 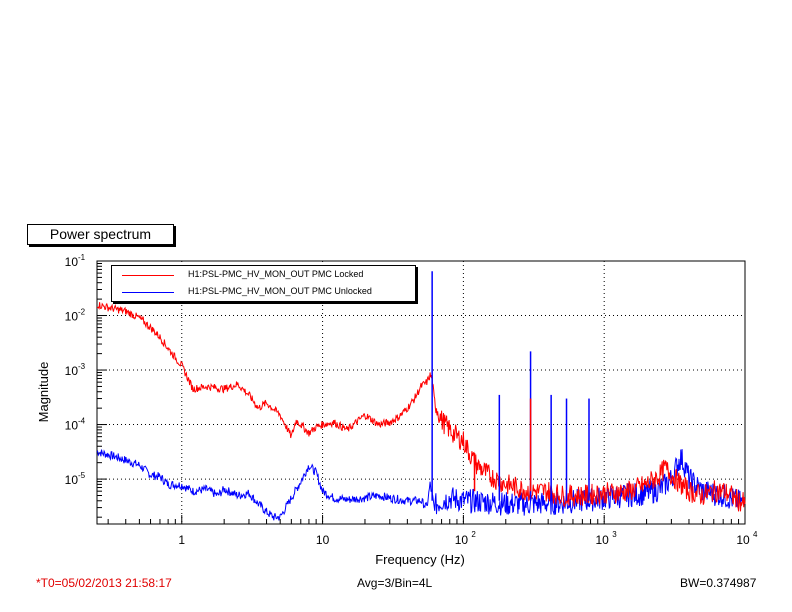 I want to click on x-axis-label: Frequency (Hz), so click(x=420, y=559).